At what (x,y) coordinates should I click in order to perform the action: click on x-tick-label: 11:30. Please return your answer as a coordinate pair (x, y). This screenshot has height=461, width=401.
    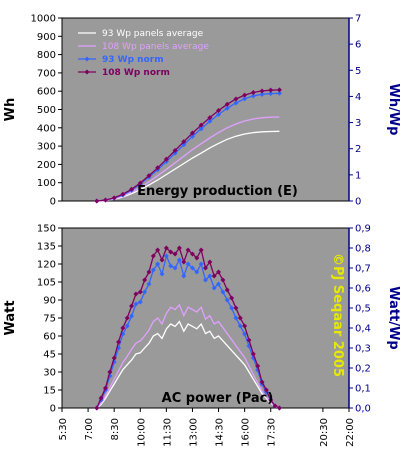
    Looking at the image, I should click on (167, 432).